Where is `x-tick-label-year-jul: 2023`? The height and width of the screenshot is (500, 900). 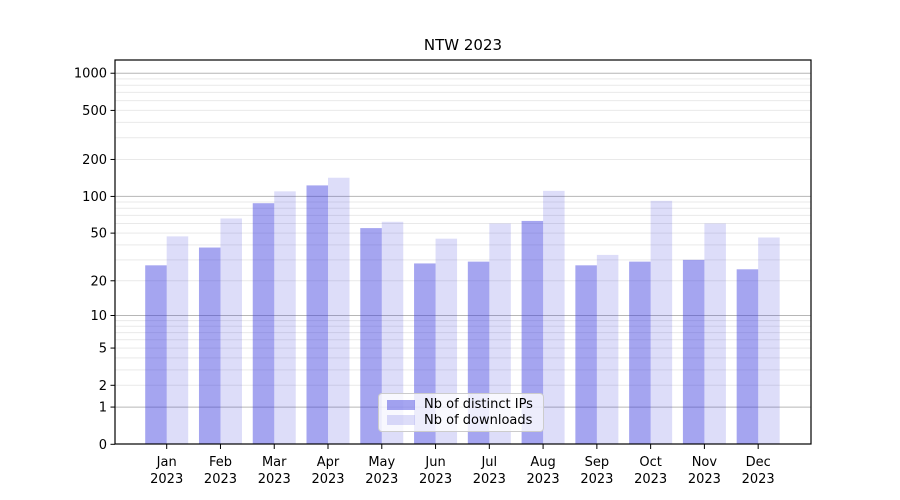
x-tick-label-year-jul: 2023 is located at coordinates (489, 479).